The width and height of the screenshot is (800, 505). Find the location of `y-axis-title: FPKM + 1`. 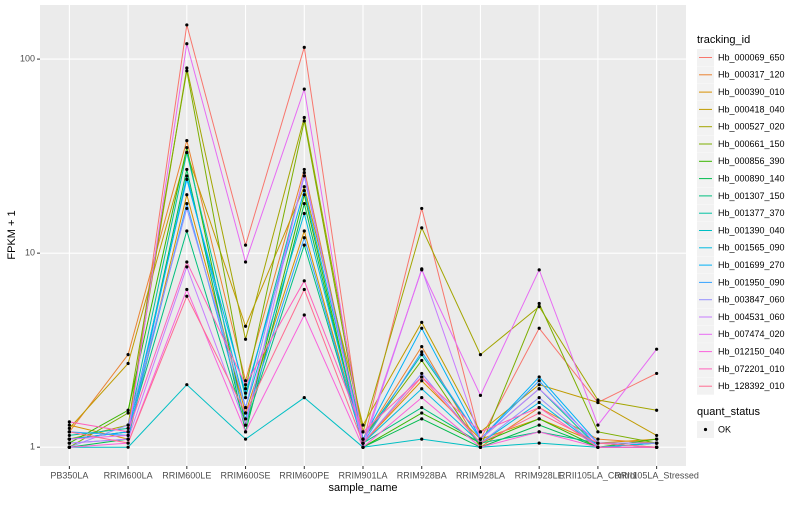

y-axis-title: FPKM + 1 is located at coordinates (12, 234).